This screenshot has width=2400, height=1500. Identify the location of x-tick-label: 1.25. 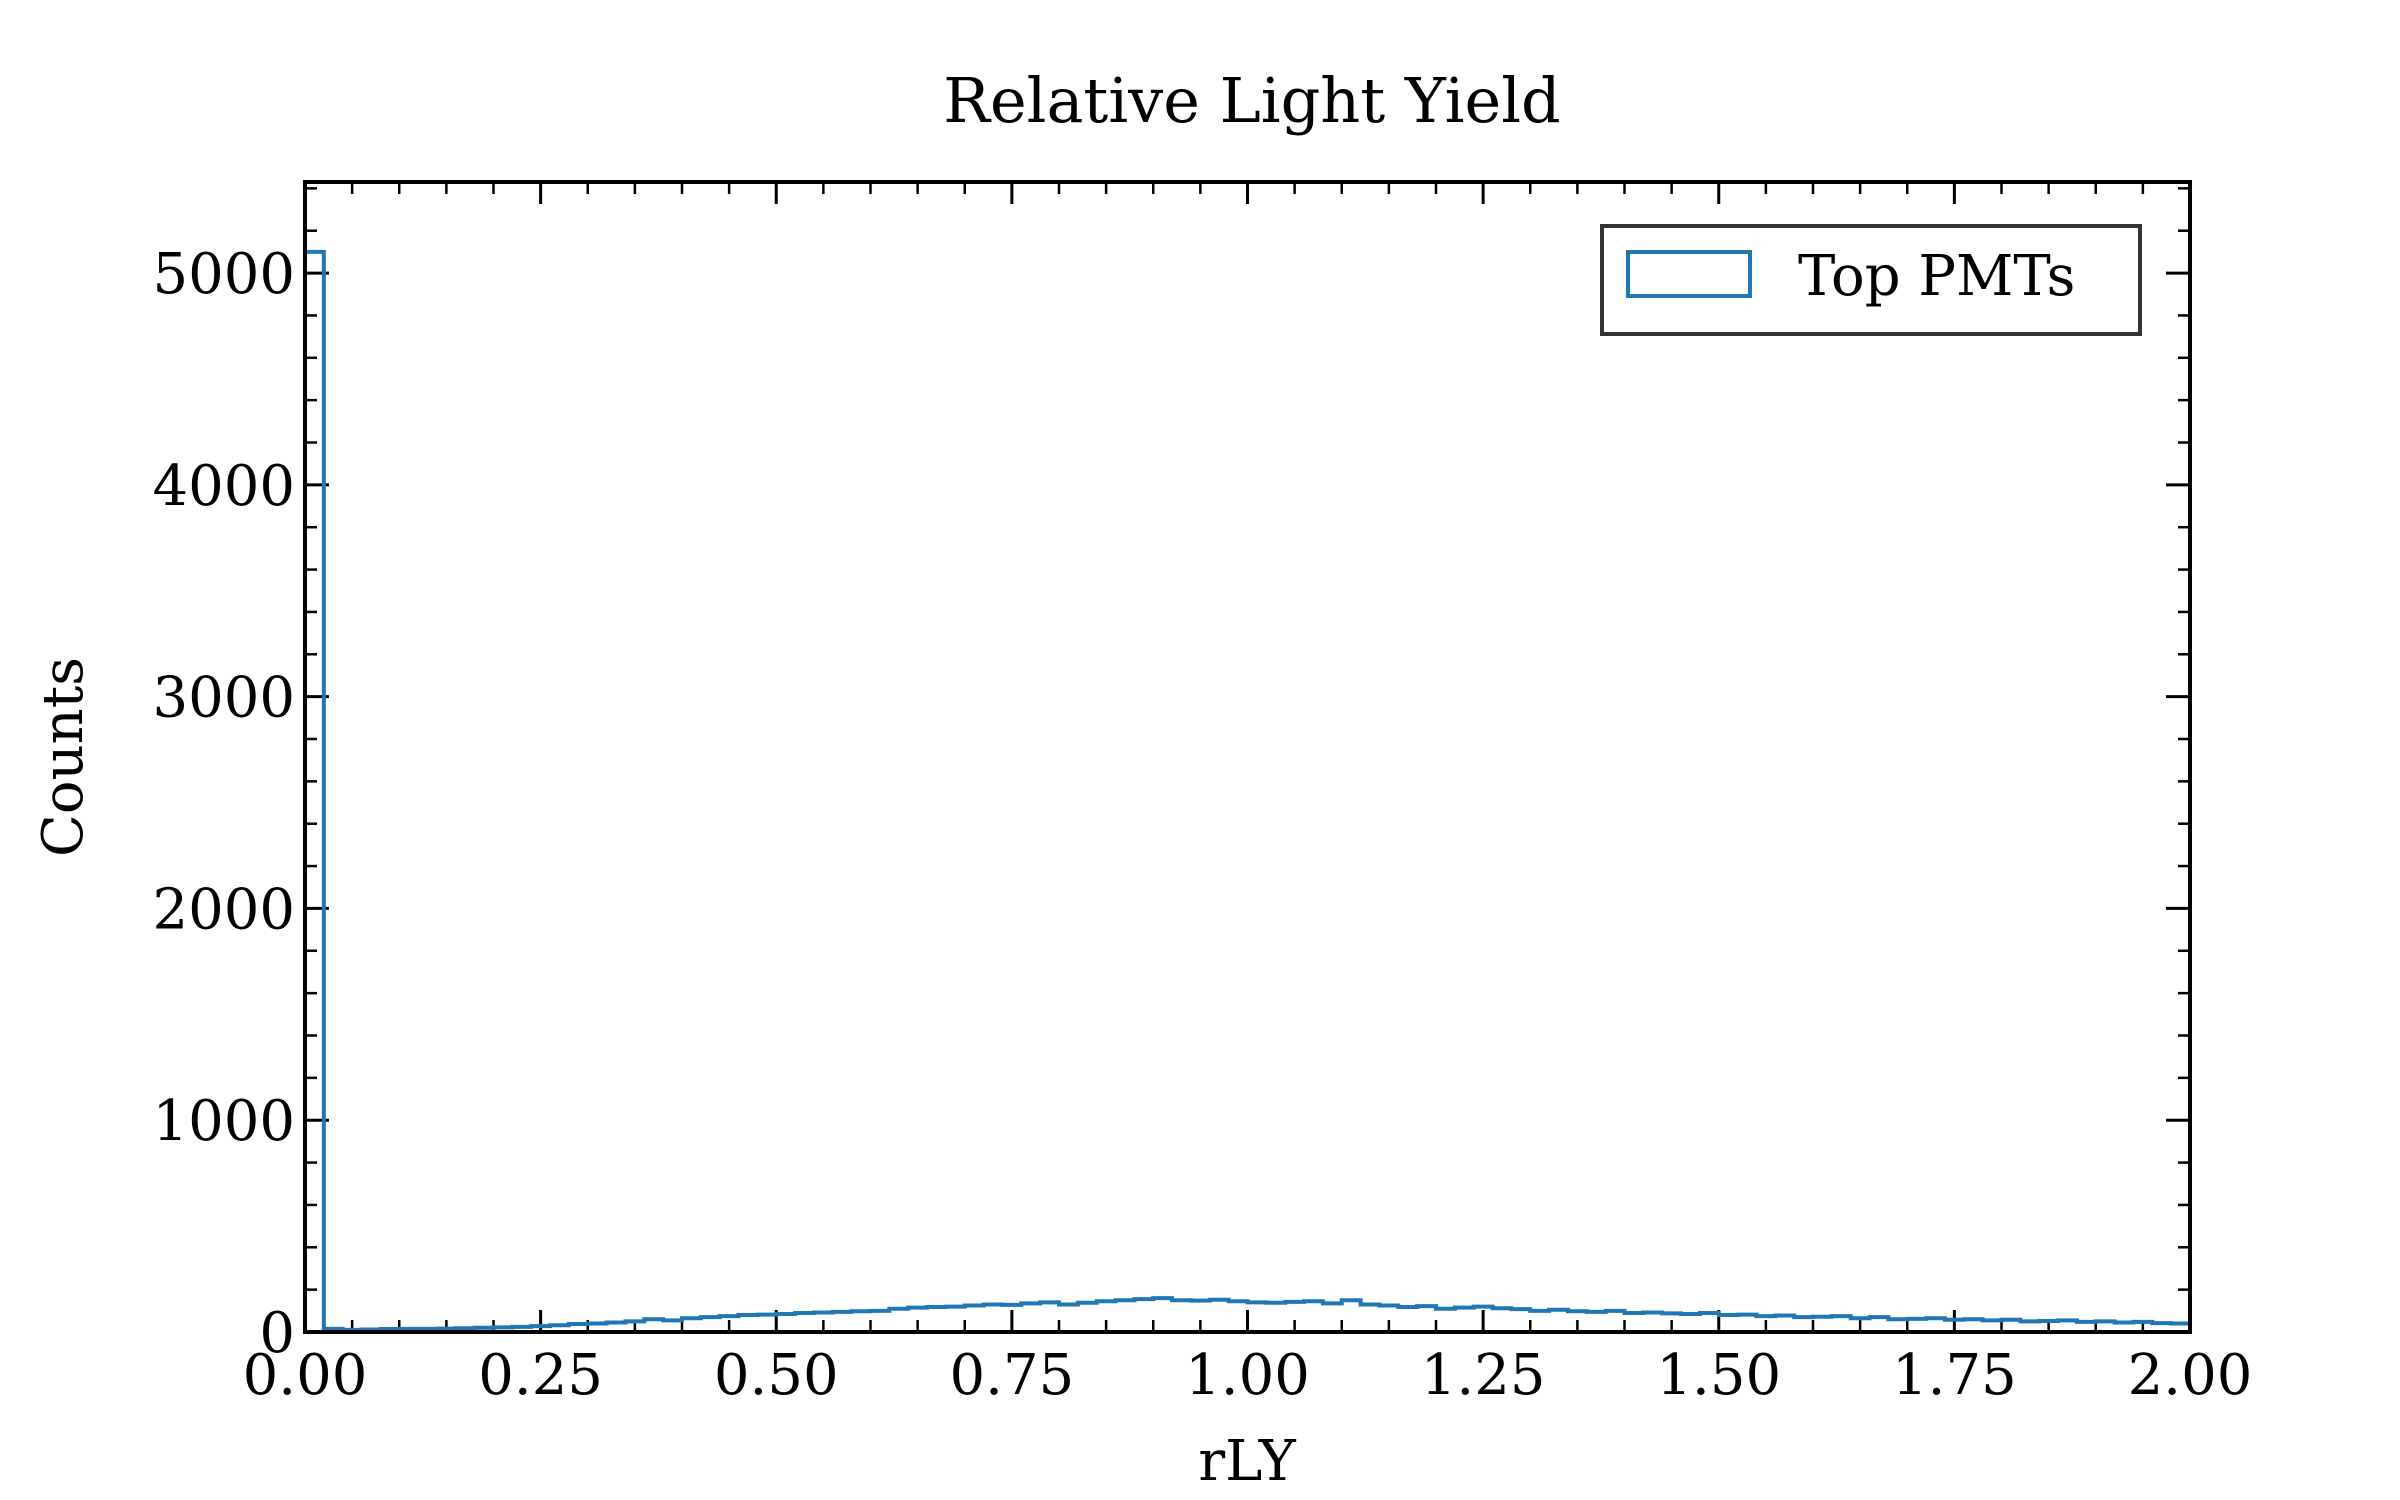
(1483, 1375).